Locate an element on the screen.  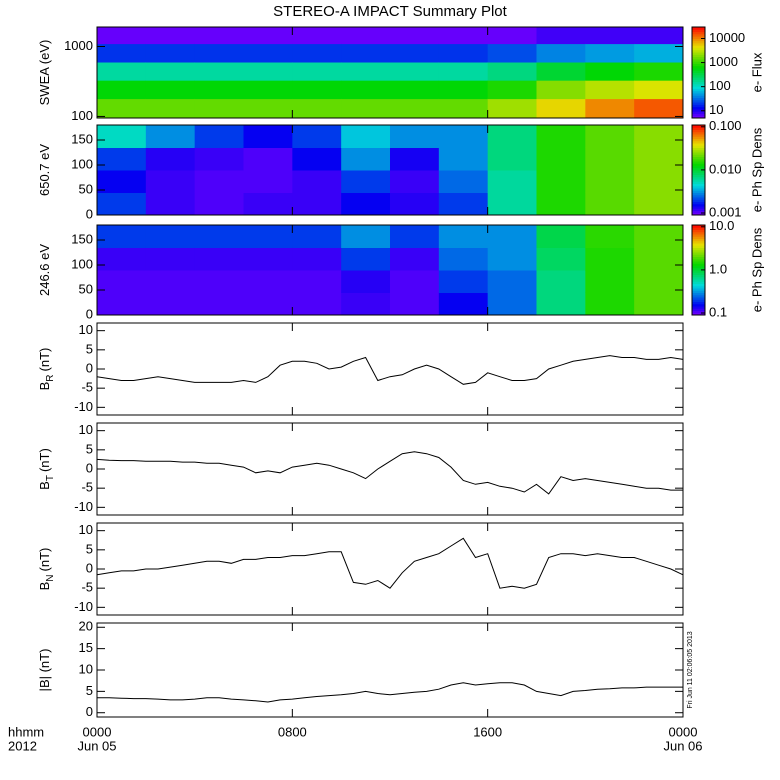
colorbar-tick-label: 1000 is located at coordinates (723, 61).